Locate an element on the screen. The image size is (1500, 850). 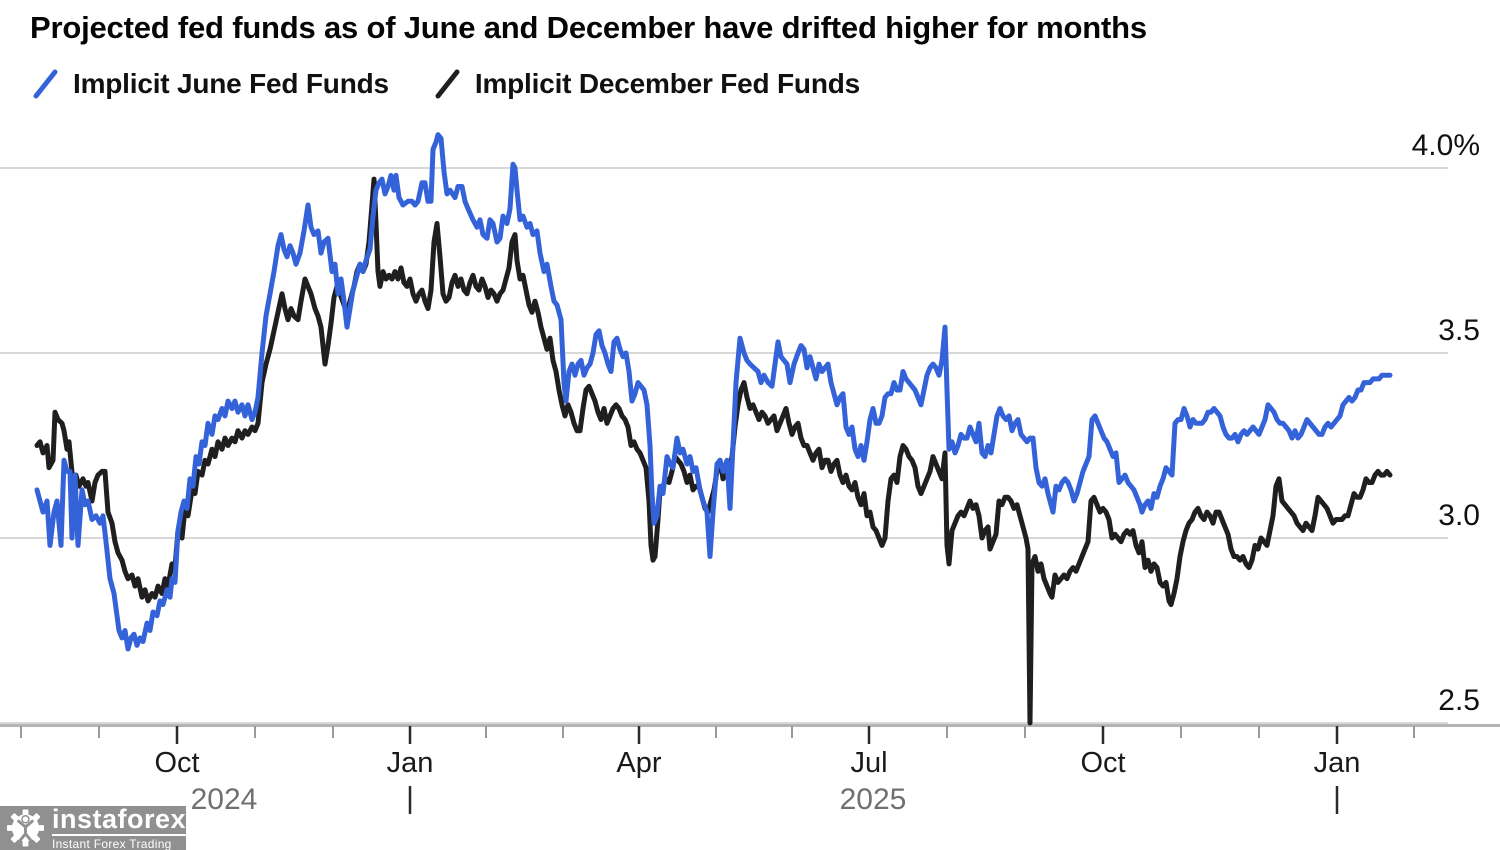
x-axis-label-Apr: Apr is located at coordinates (638, 763).